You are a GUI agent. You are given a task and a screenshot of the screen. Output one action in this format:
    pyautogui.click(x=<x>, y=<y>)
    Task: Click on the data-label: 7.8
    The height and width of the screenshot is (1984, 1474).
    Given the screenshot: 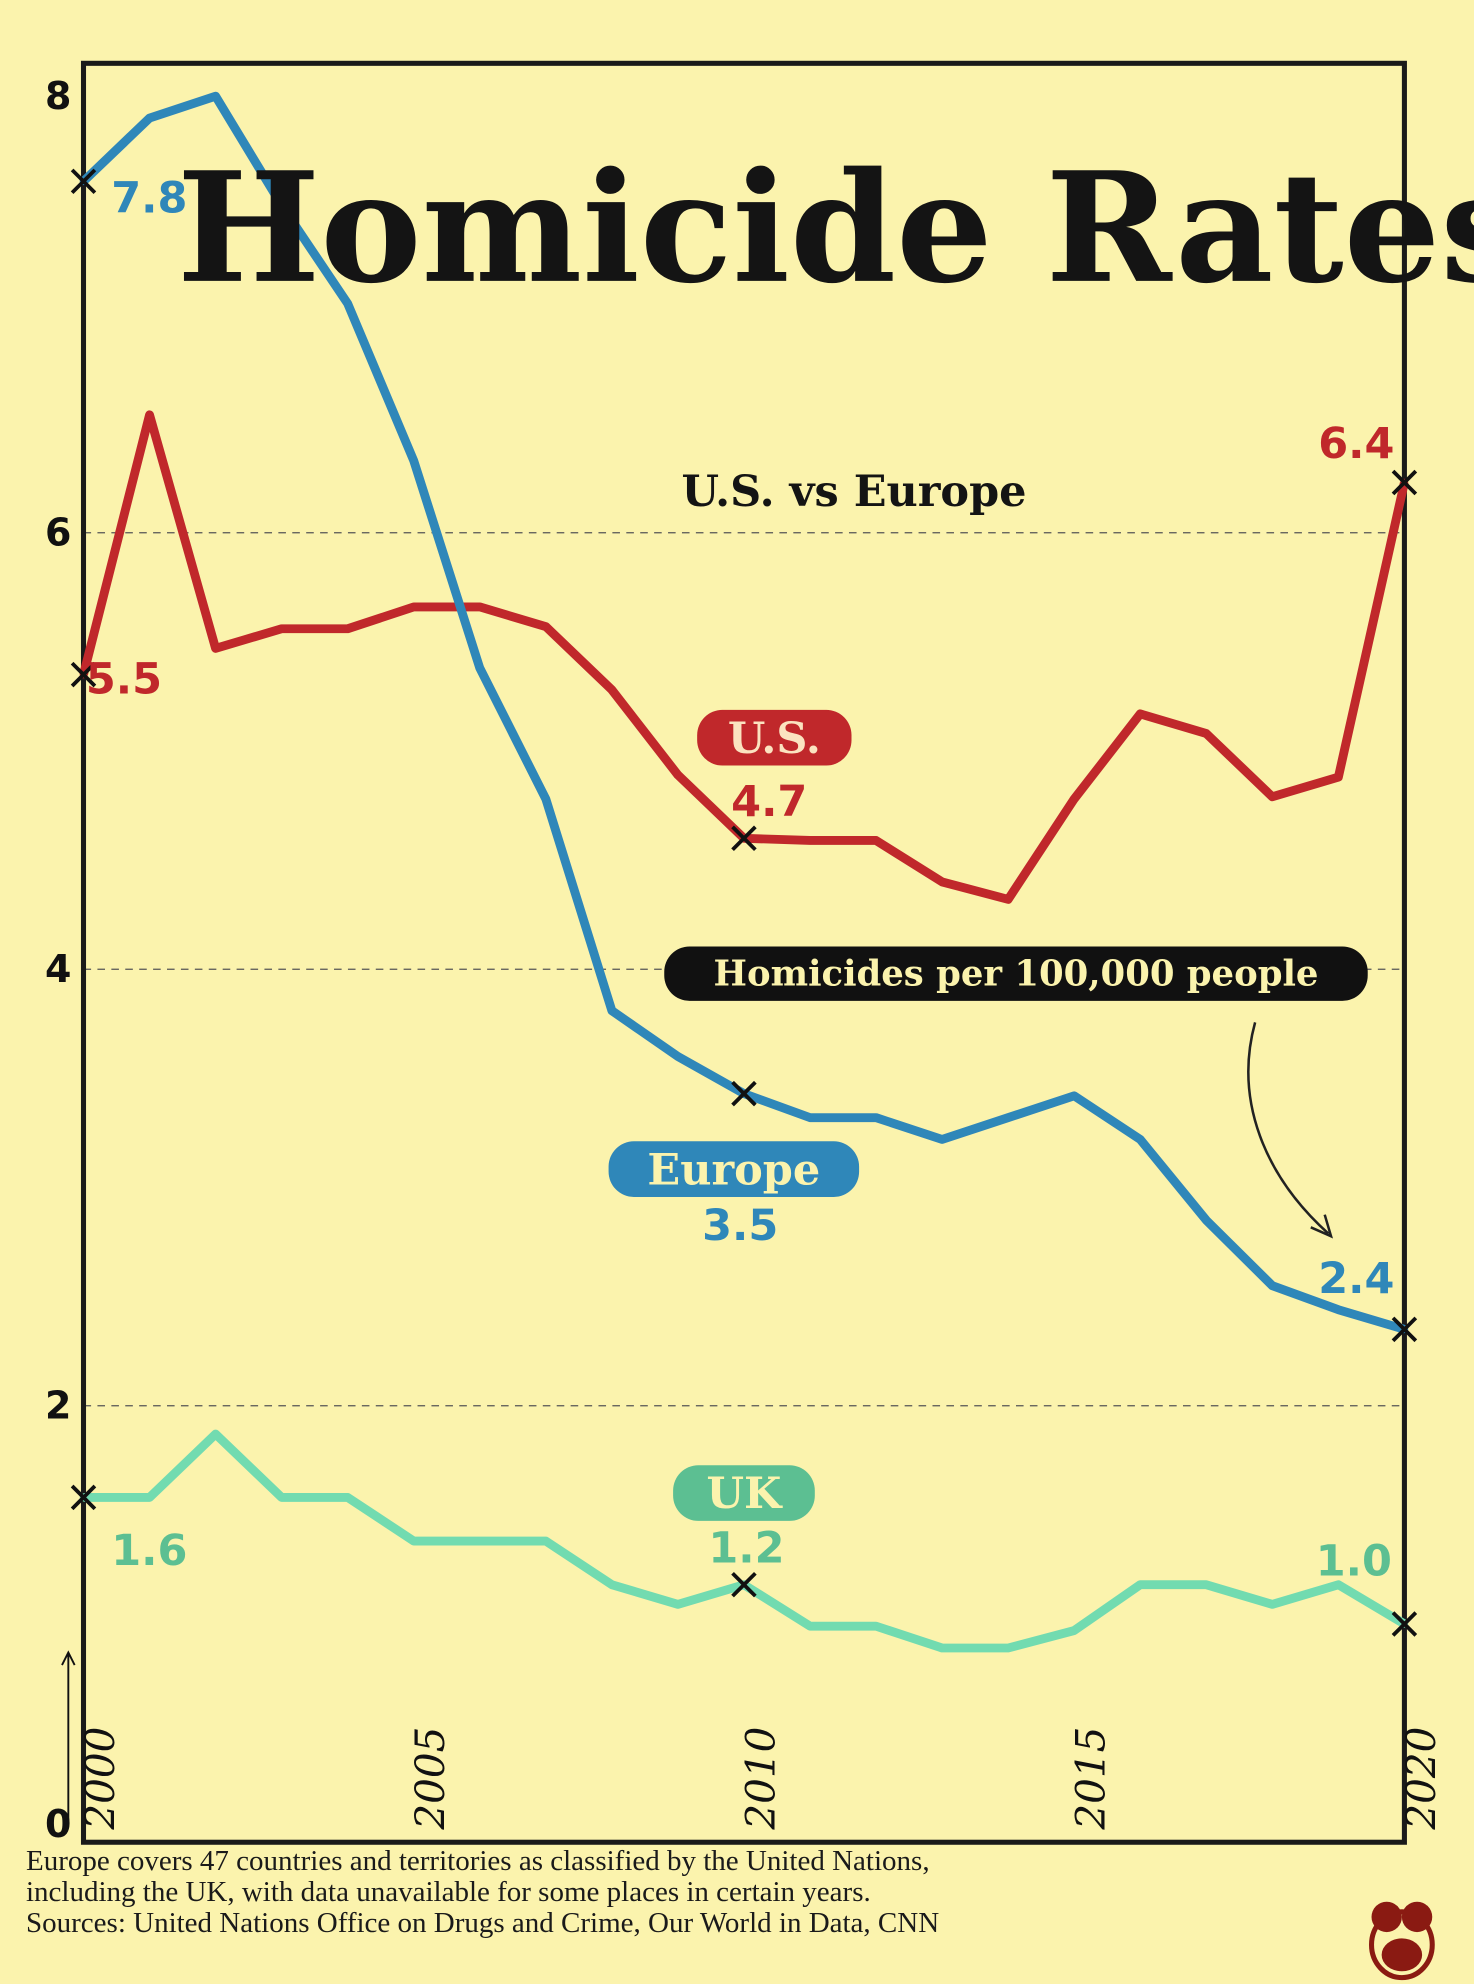 What is the action you would take?
    pyautogui.click(x=149, y=199)
    